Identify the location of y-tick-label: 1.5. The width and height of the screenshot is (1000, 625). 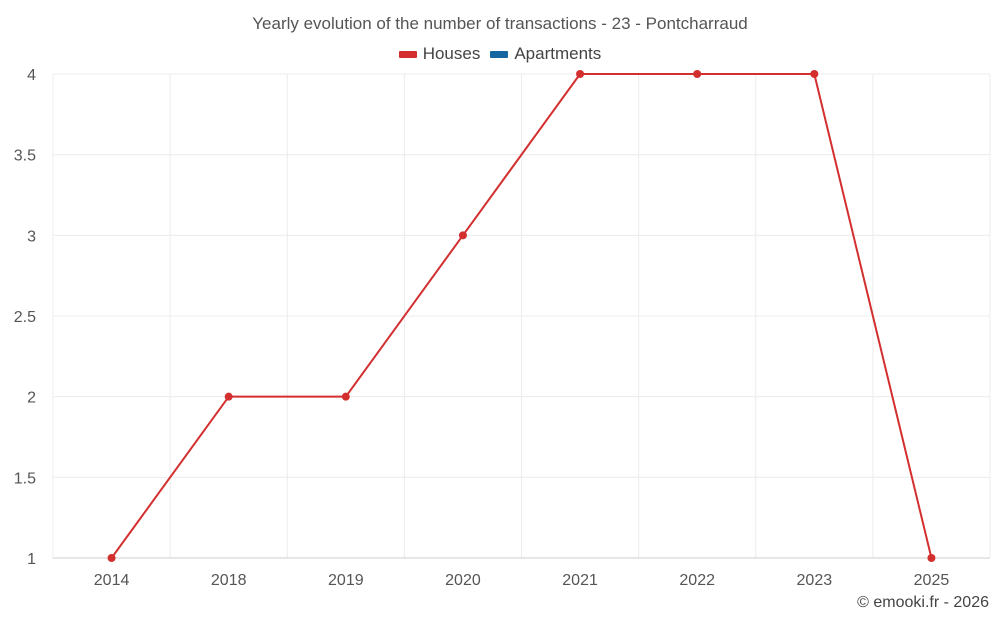
(25, 478).